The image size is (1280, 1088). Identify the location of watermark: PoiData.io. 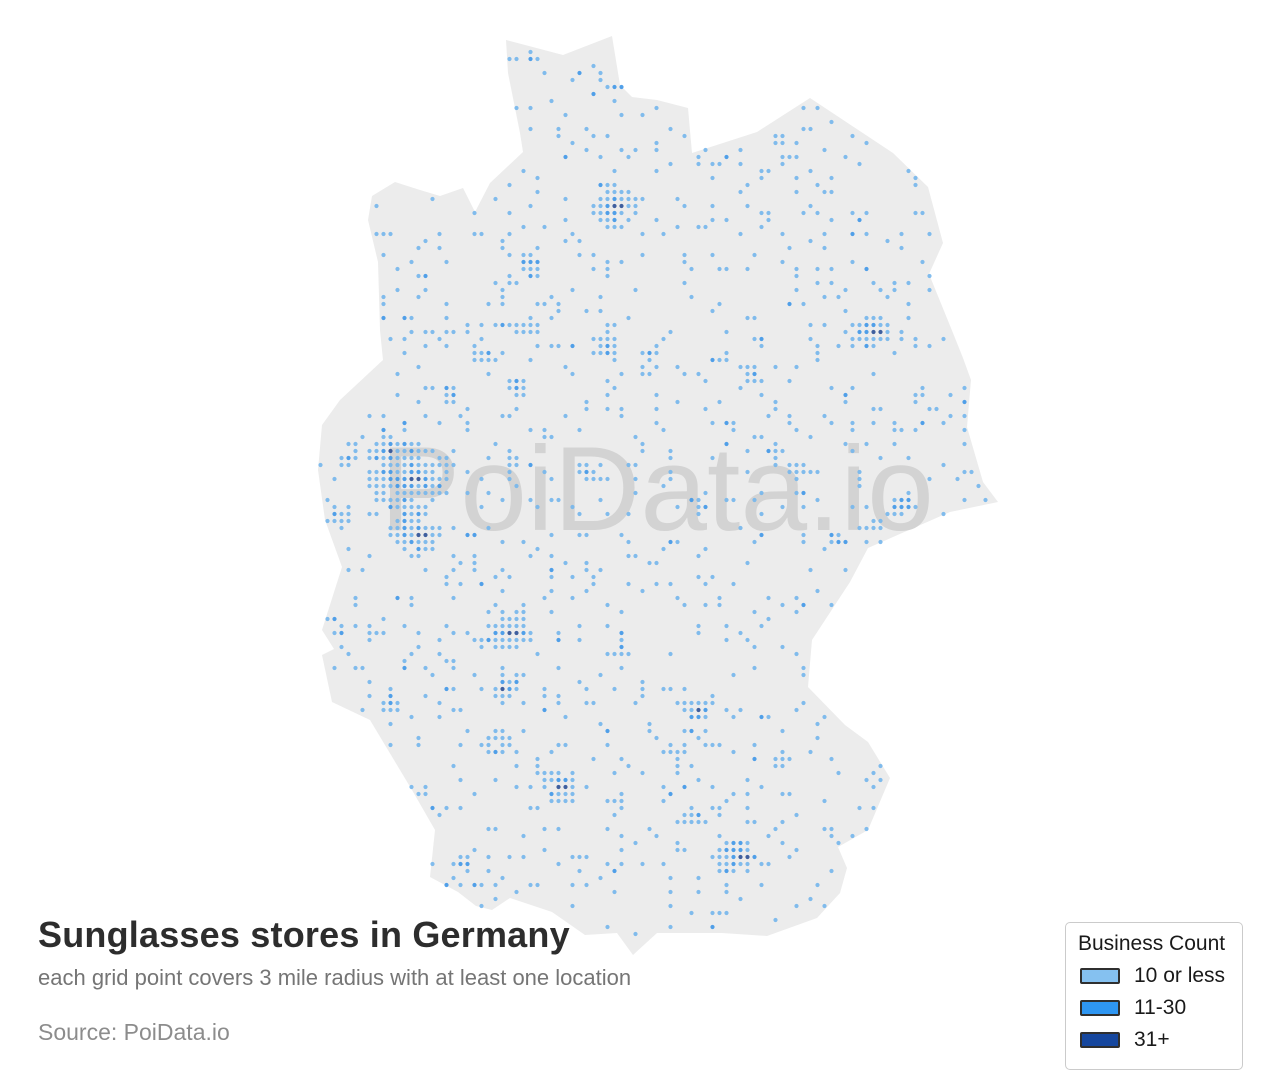
(657, 489).